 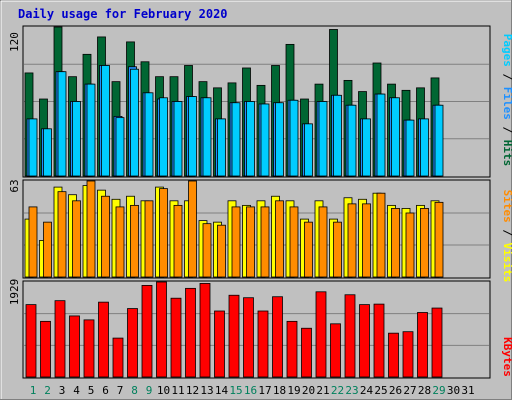 I want to click on x-tick-label-day-17: 17, so click(x=264, y=390).